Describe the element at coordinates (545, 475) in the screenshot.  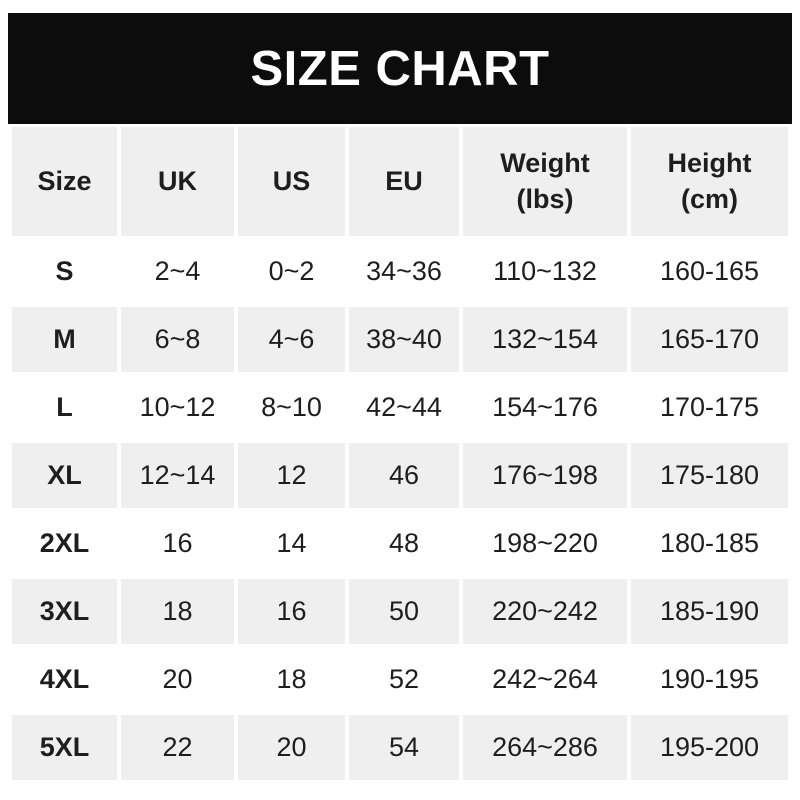
I see `table-cell: 176~198` at that location.